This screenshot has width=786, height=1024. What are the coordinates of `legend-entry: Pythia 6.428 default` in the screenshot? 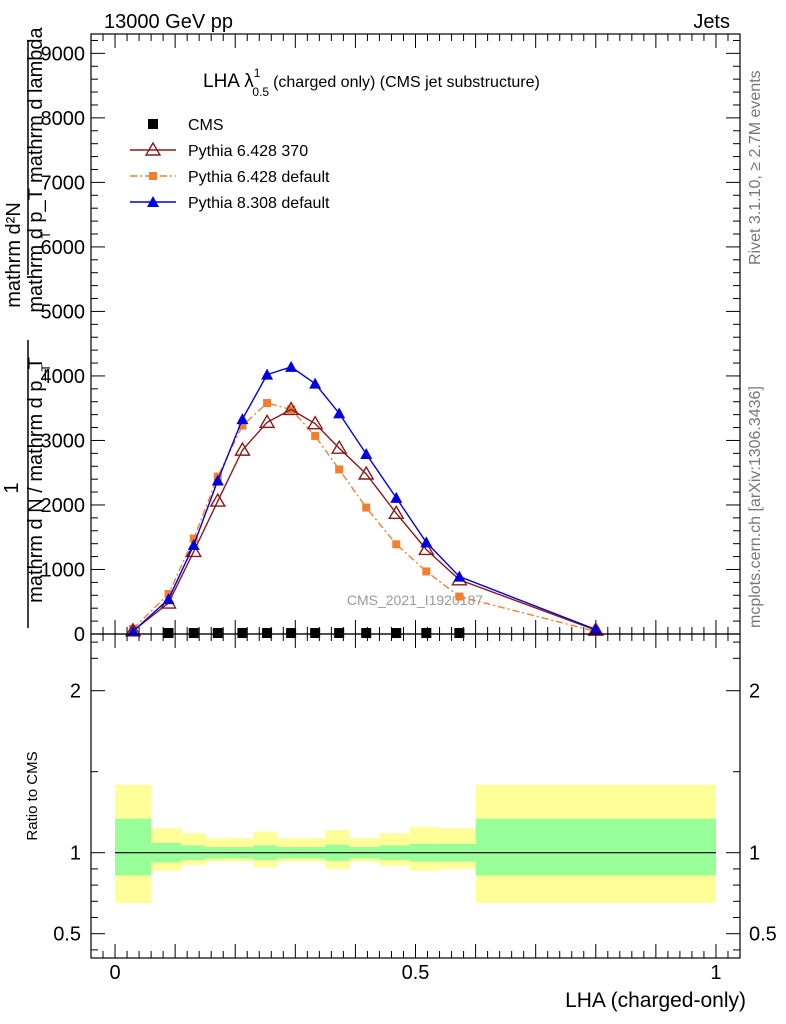 It's located at (230, 177).